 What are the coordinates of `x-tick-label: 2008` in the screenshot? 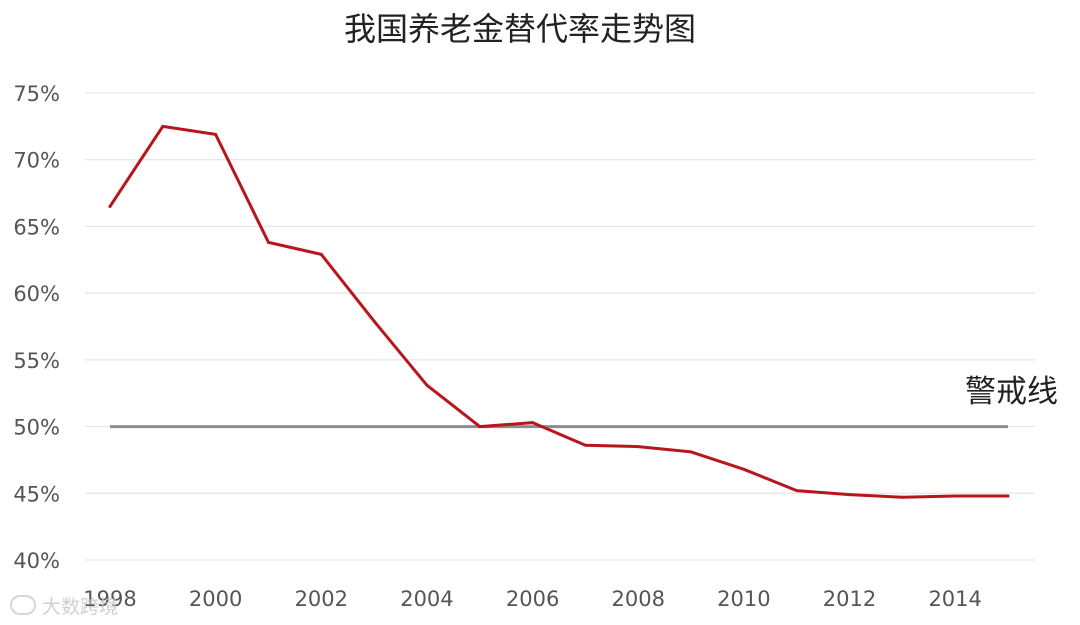 It's located at (638, 599).